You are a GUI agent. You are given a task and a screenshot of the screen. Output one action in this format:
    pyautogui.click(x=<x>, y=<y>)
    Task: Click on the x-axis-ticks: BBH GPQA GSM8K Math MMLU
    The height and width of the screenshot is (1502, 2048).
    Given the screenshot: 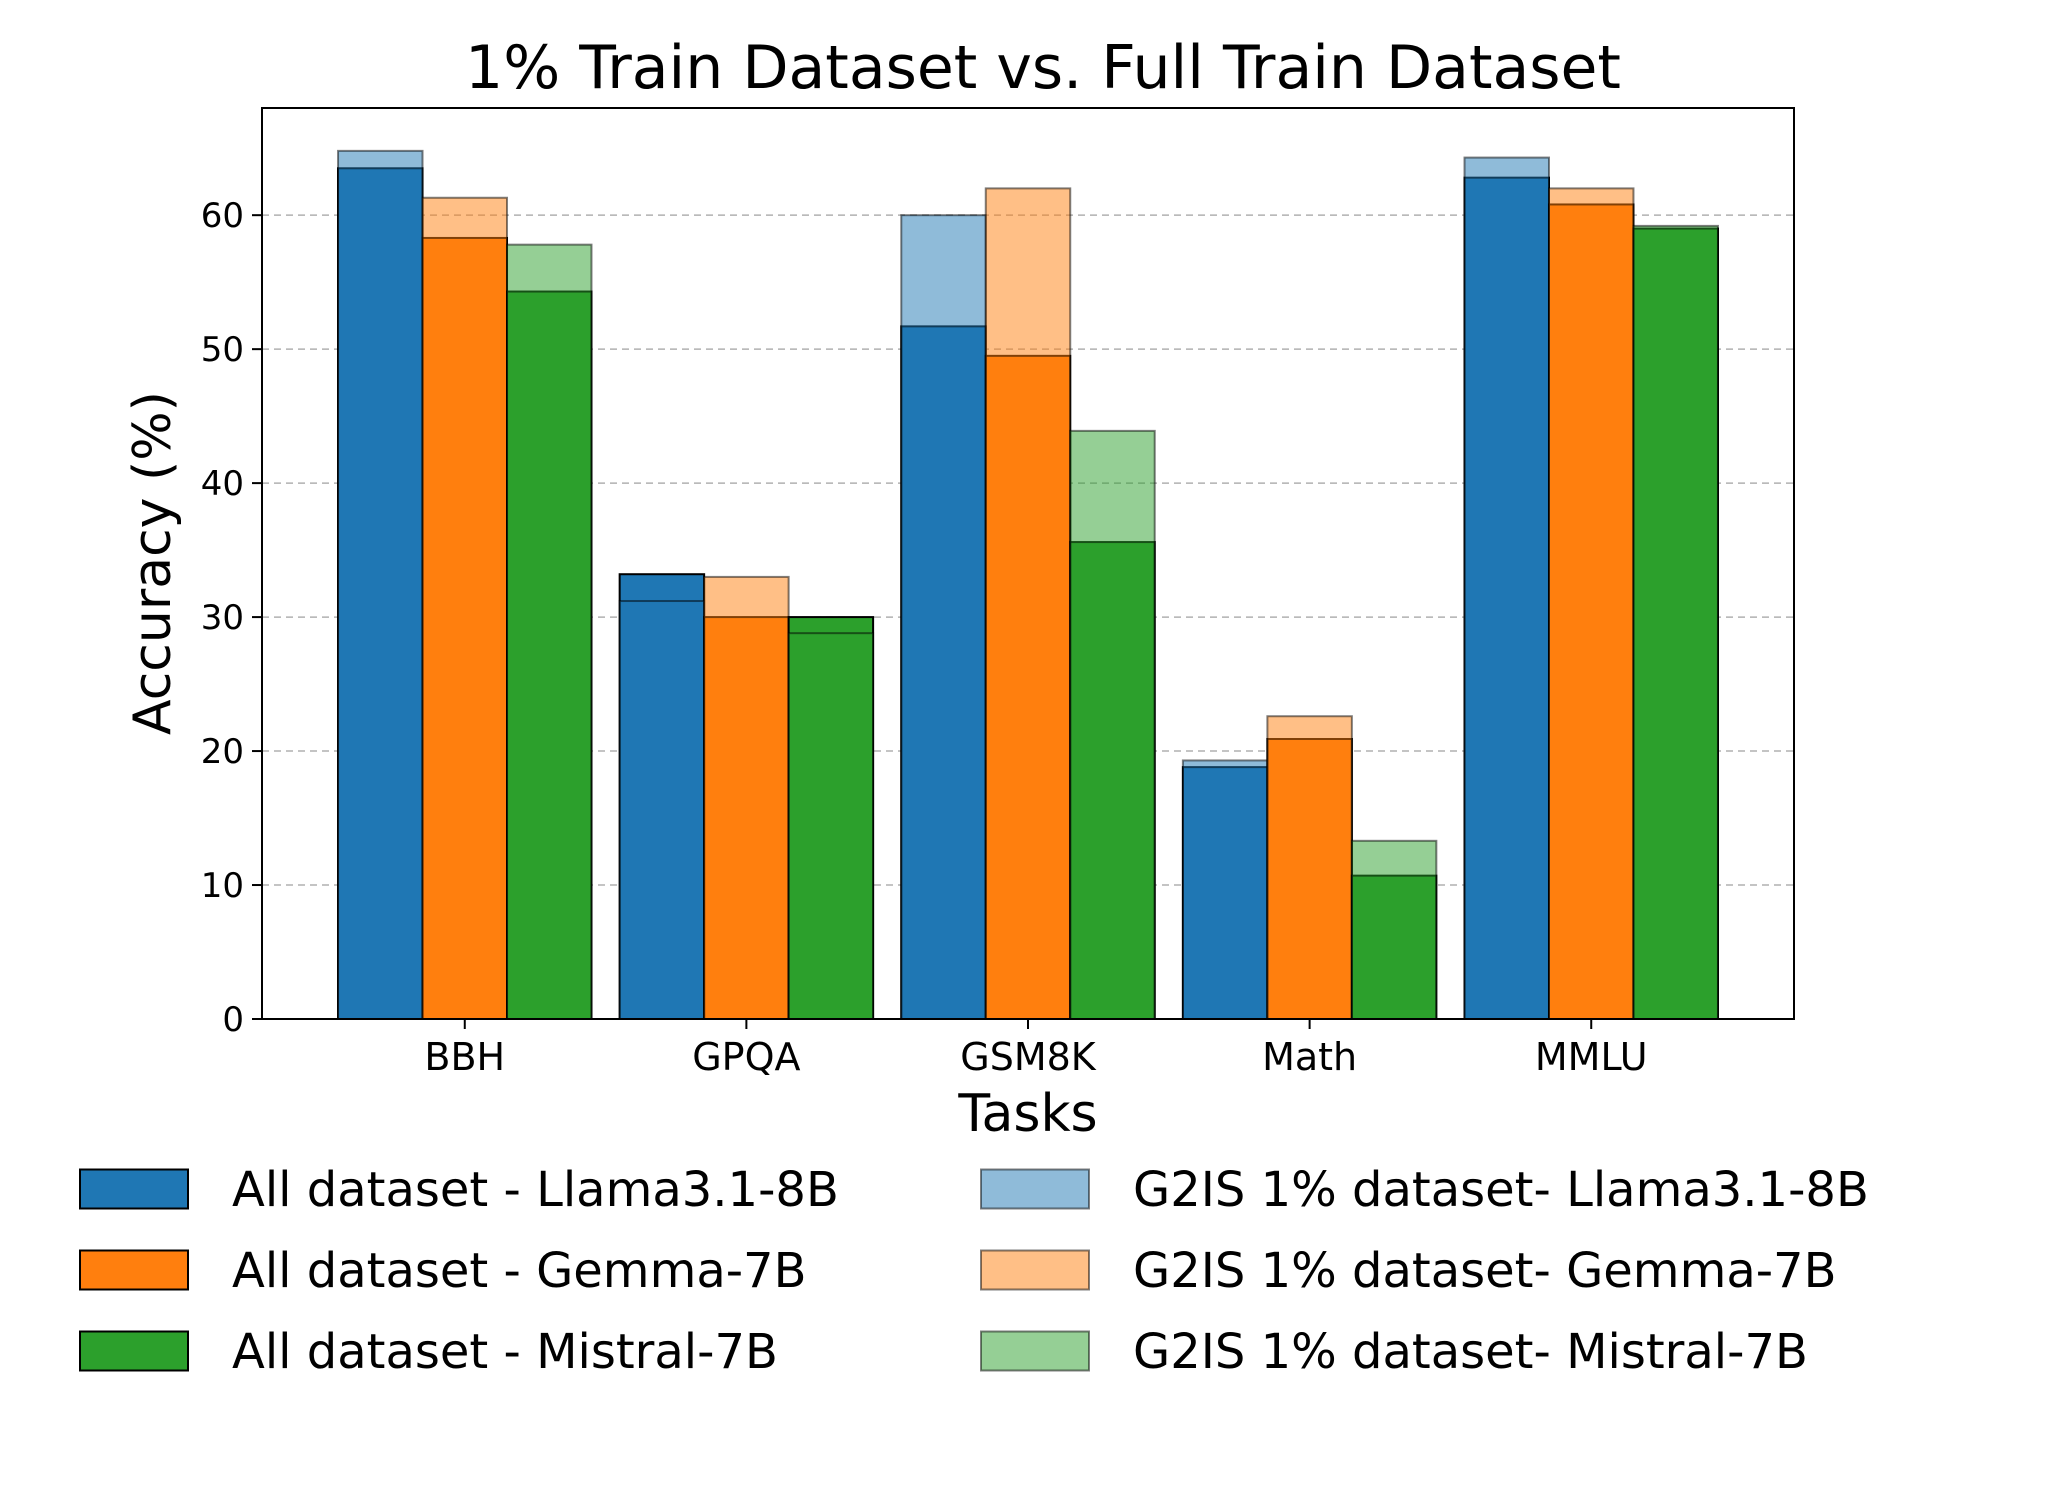 What is the action you would take?
    pyautogui.click(x=1036, y=1049)
    